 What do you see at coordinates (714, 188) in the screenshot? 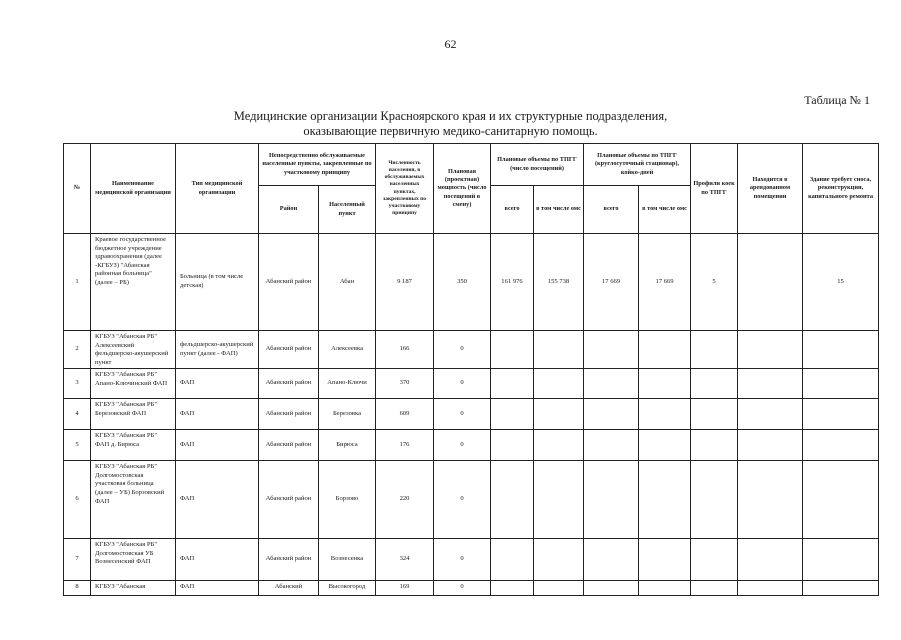
I see `header-bed-profiles: Профили коек по ТПГГ` at bounding box center [714, 188].